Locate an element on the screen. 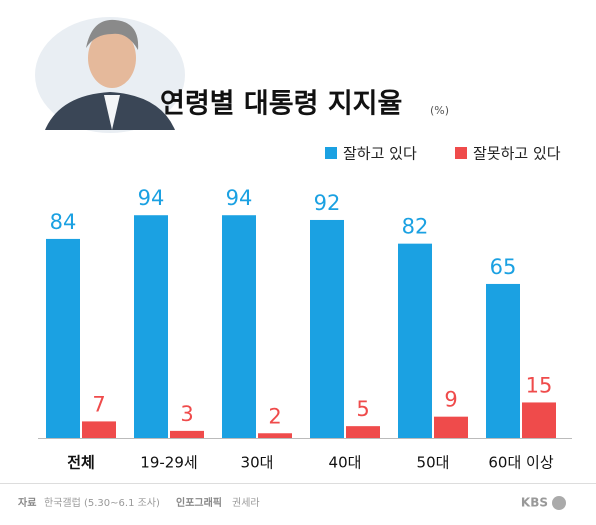  value-label: 84 is located at coordinates (63, 222).